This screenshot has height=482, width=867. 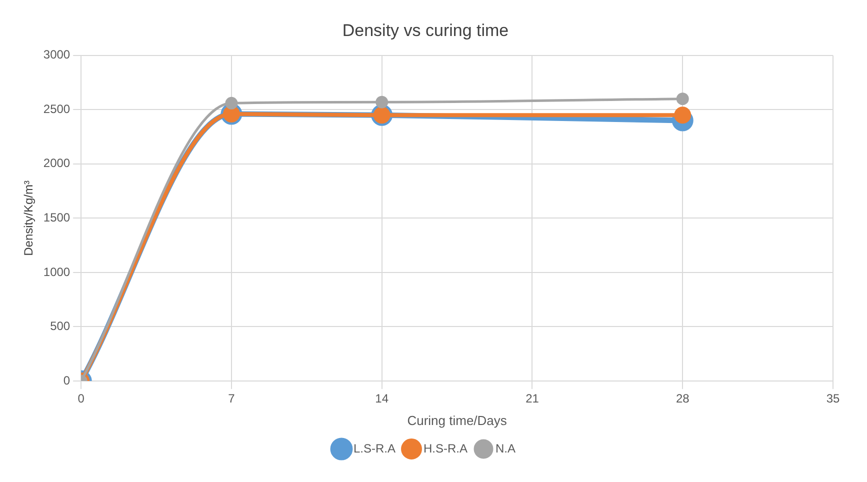 What do you see at coordinates (56, 163) in the screenshot?
I see `y-tick-label: 2000` at bounding box center [56, 163].